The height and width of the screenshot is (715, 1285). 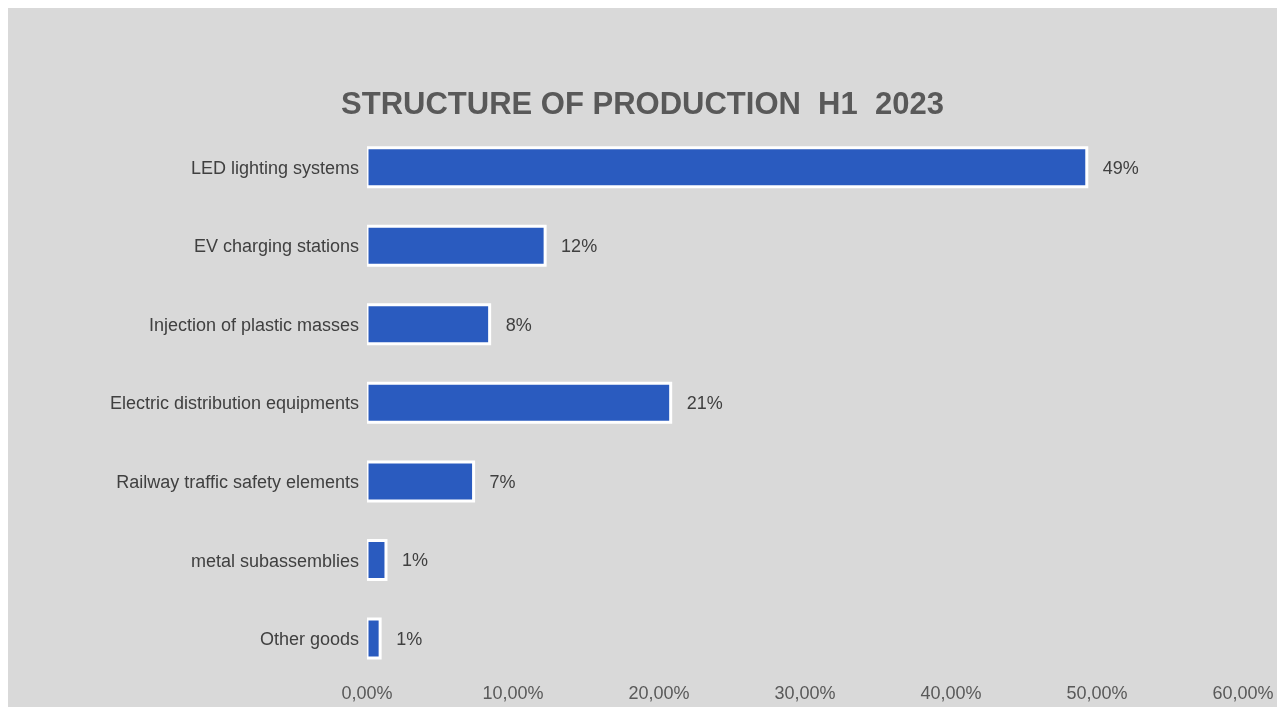 I want to click on chart-title: STRUCTURE OF PRODUCTION H1 2023, so click(x=642, y=104).